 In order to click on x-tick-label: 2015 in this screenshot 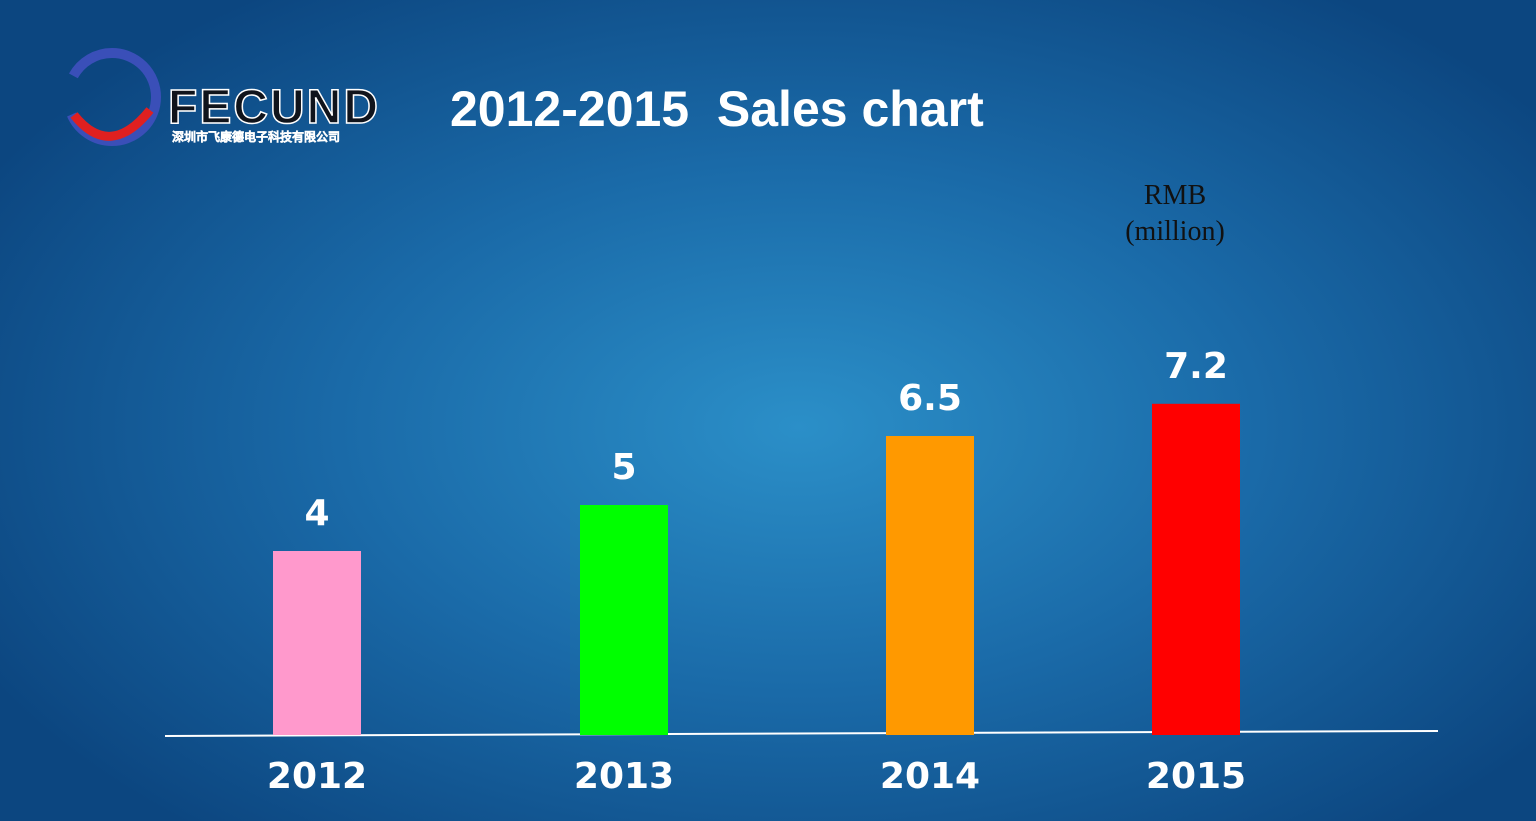, I will do `click(1196, 776)`.